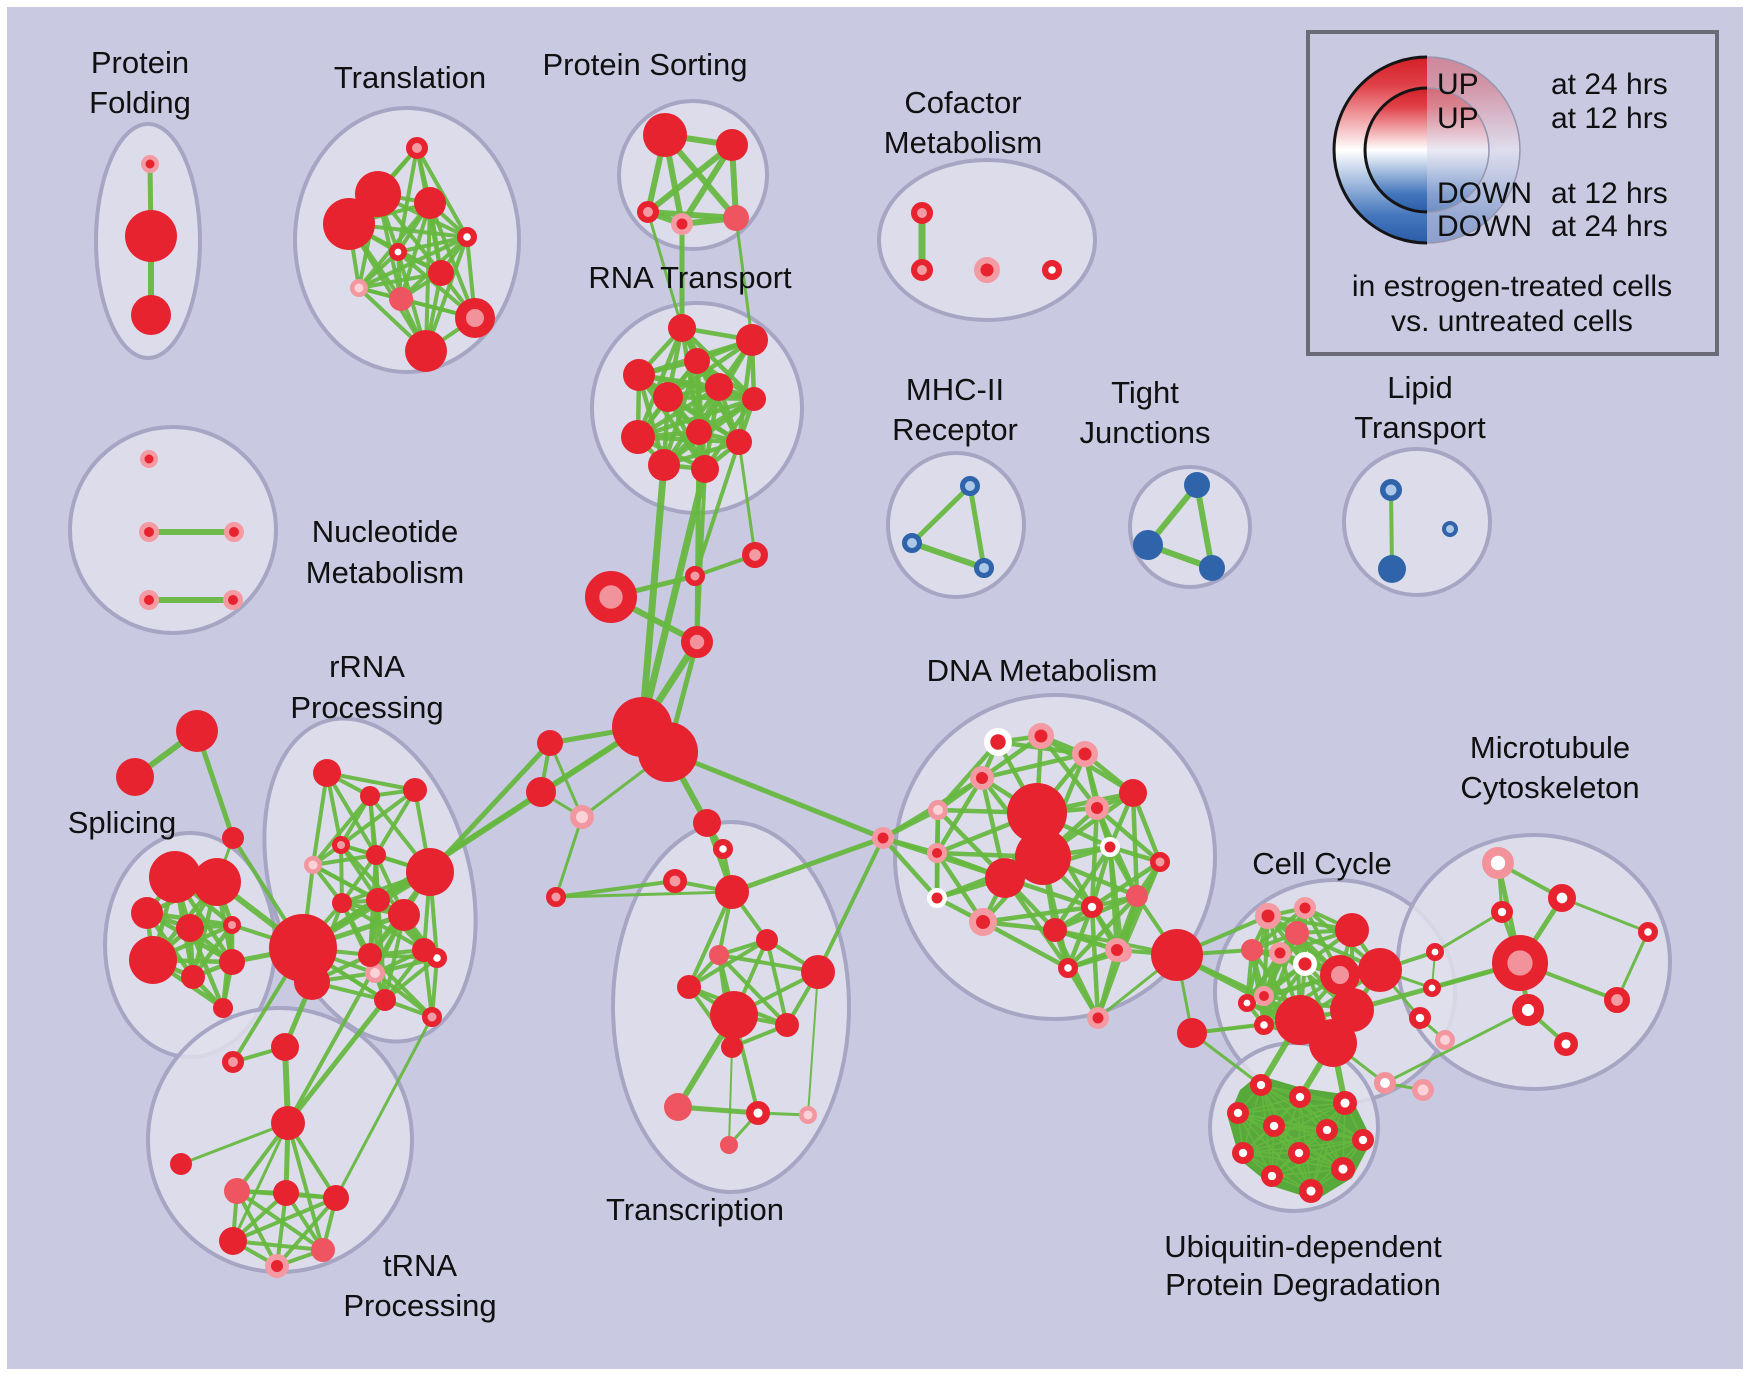 This screenshot has height=1376, width=1750. What do you see at coordinates (303, 948) in the screenshot?
I see `node-r11` at bounding box center [303, 948].